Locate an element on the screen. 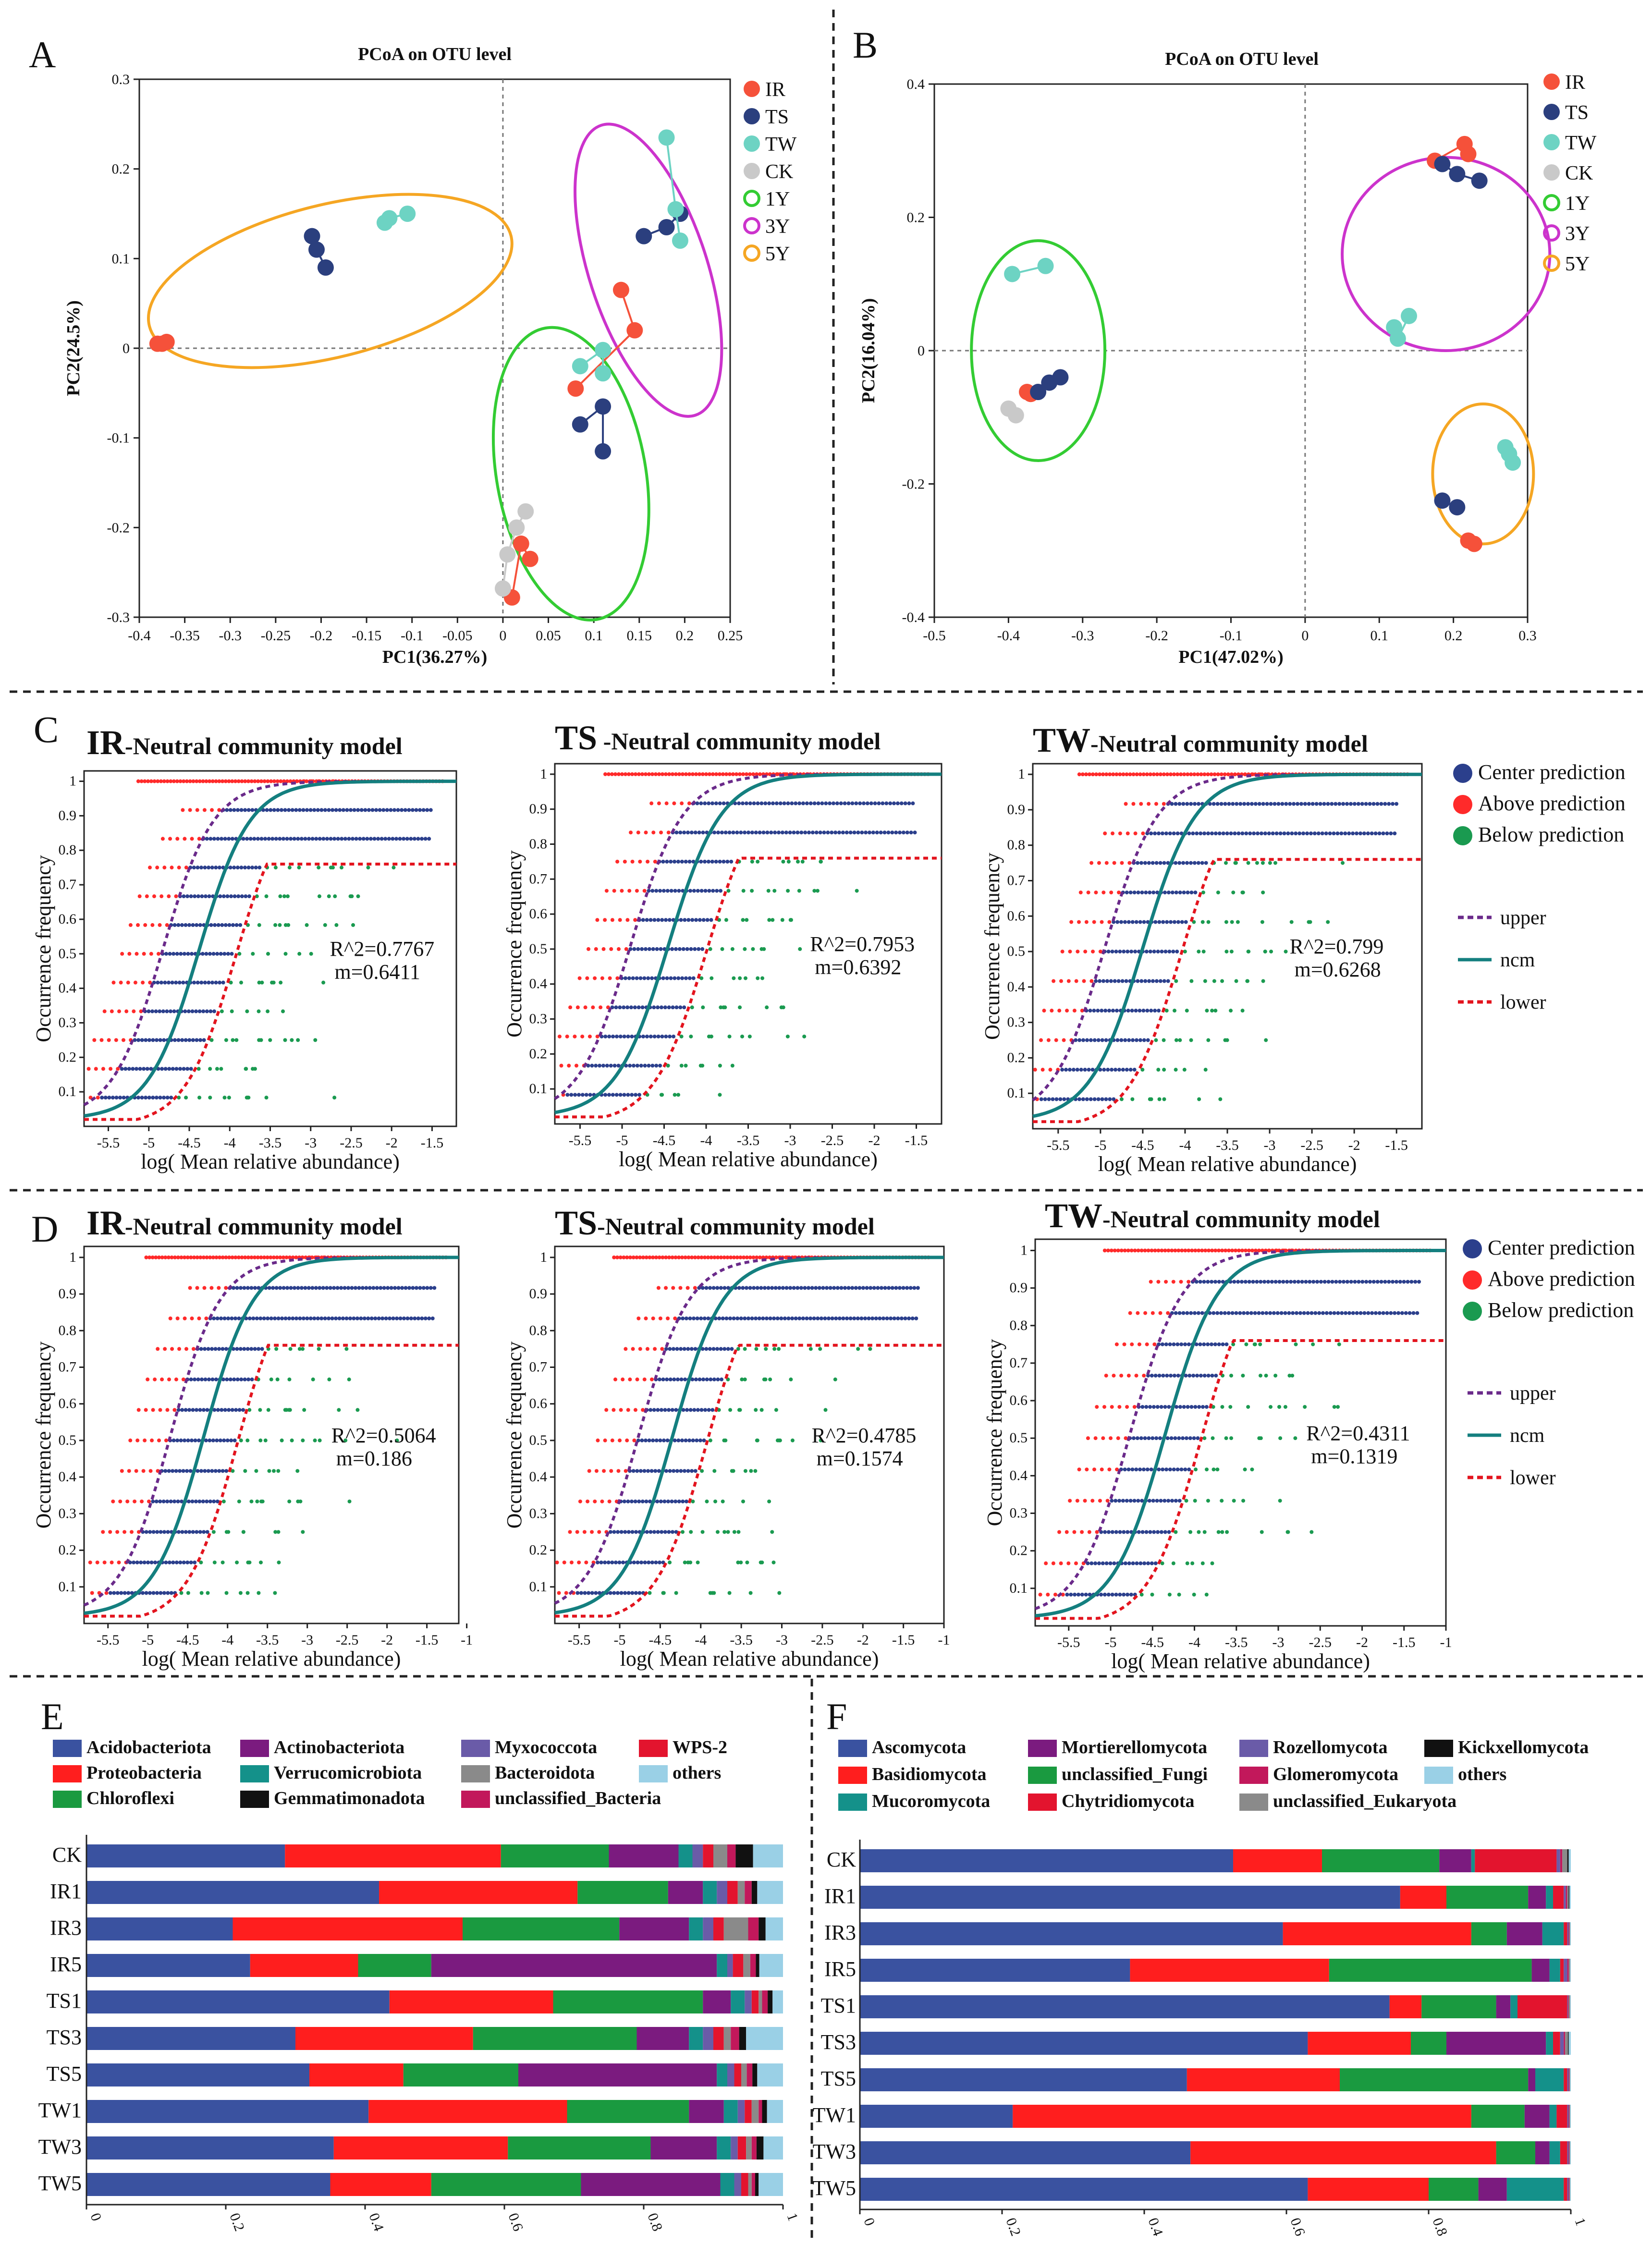  y-tick-label: 0.8 is located at coordinates (1019, 1325).